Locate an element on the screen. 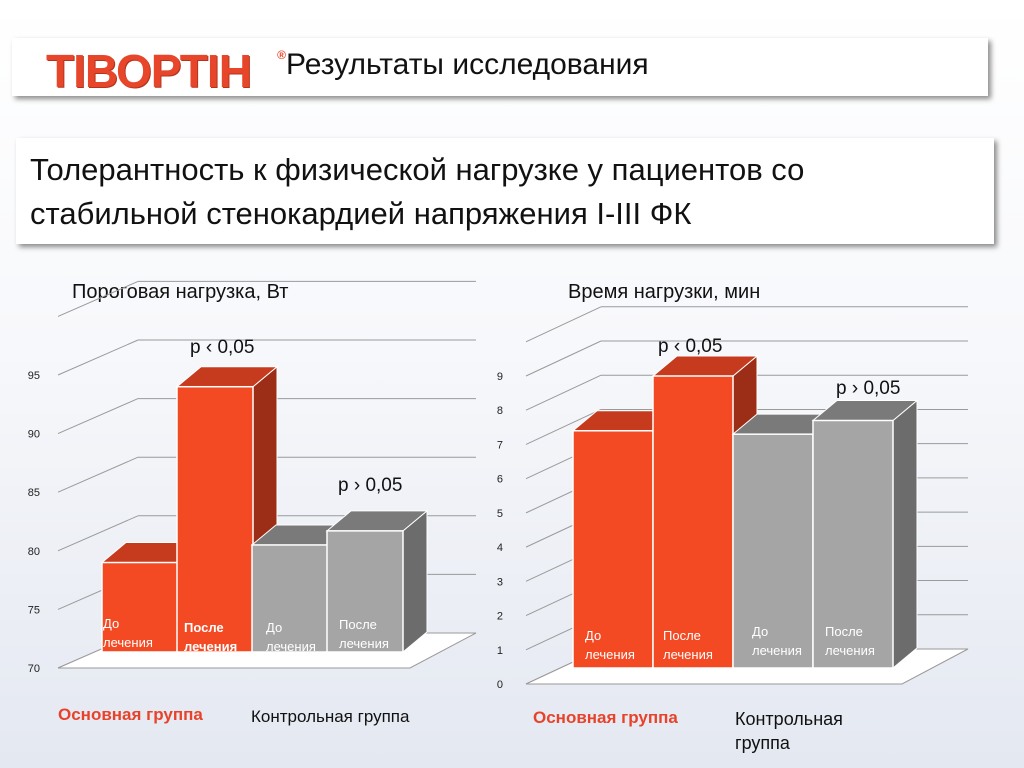  y-tick-label: 70 is located at coordinates (34, 669).